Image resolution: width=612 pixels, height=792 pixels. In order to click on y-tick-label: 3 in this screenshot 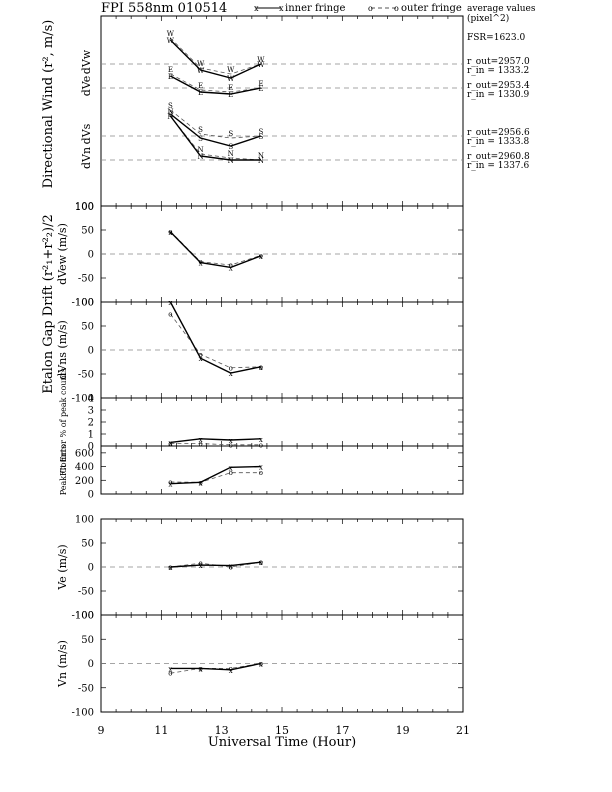, I will do `click(91, 411)`.